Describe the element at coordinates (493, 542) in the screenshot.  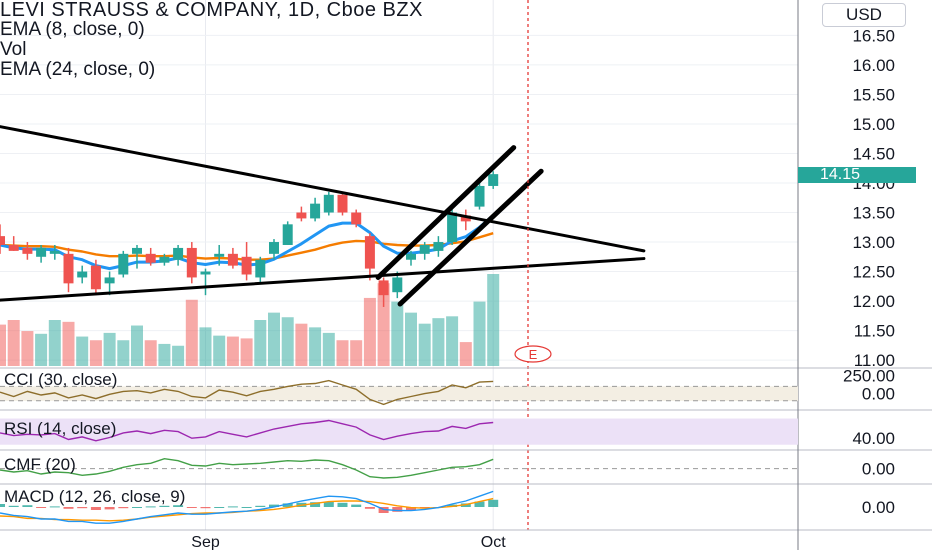
I see `time-tick-label: Oct` at that location.